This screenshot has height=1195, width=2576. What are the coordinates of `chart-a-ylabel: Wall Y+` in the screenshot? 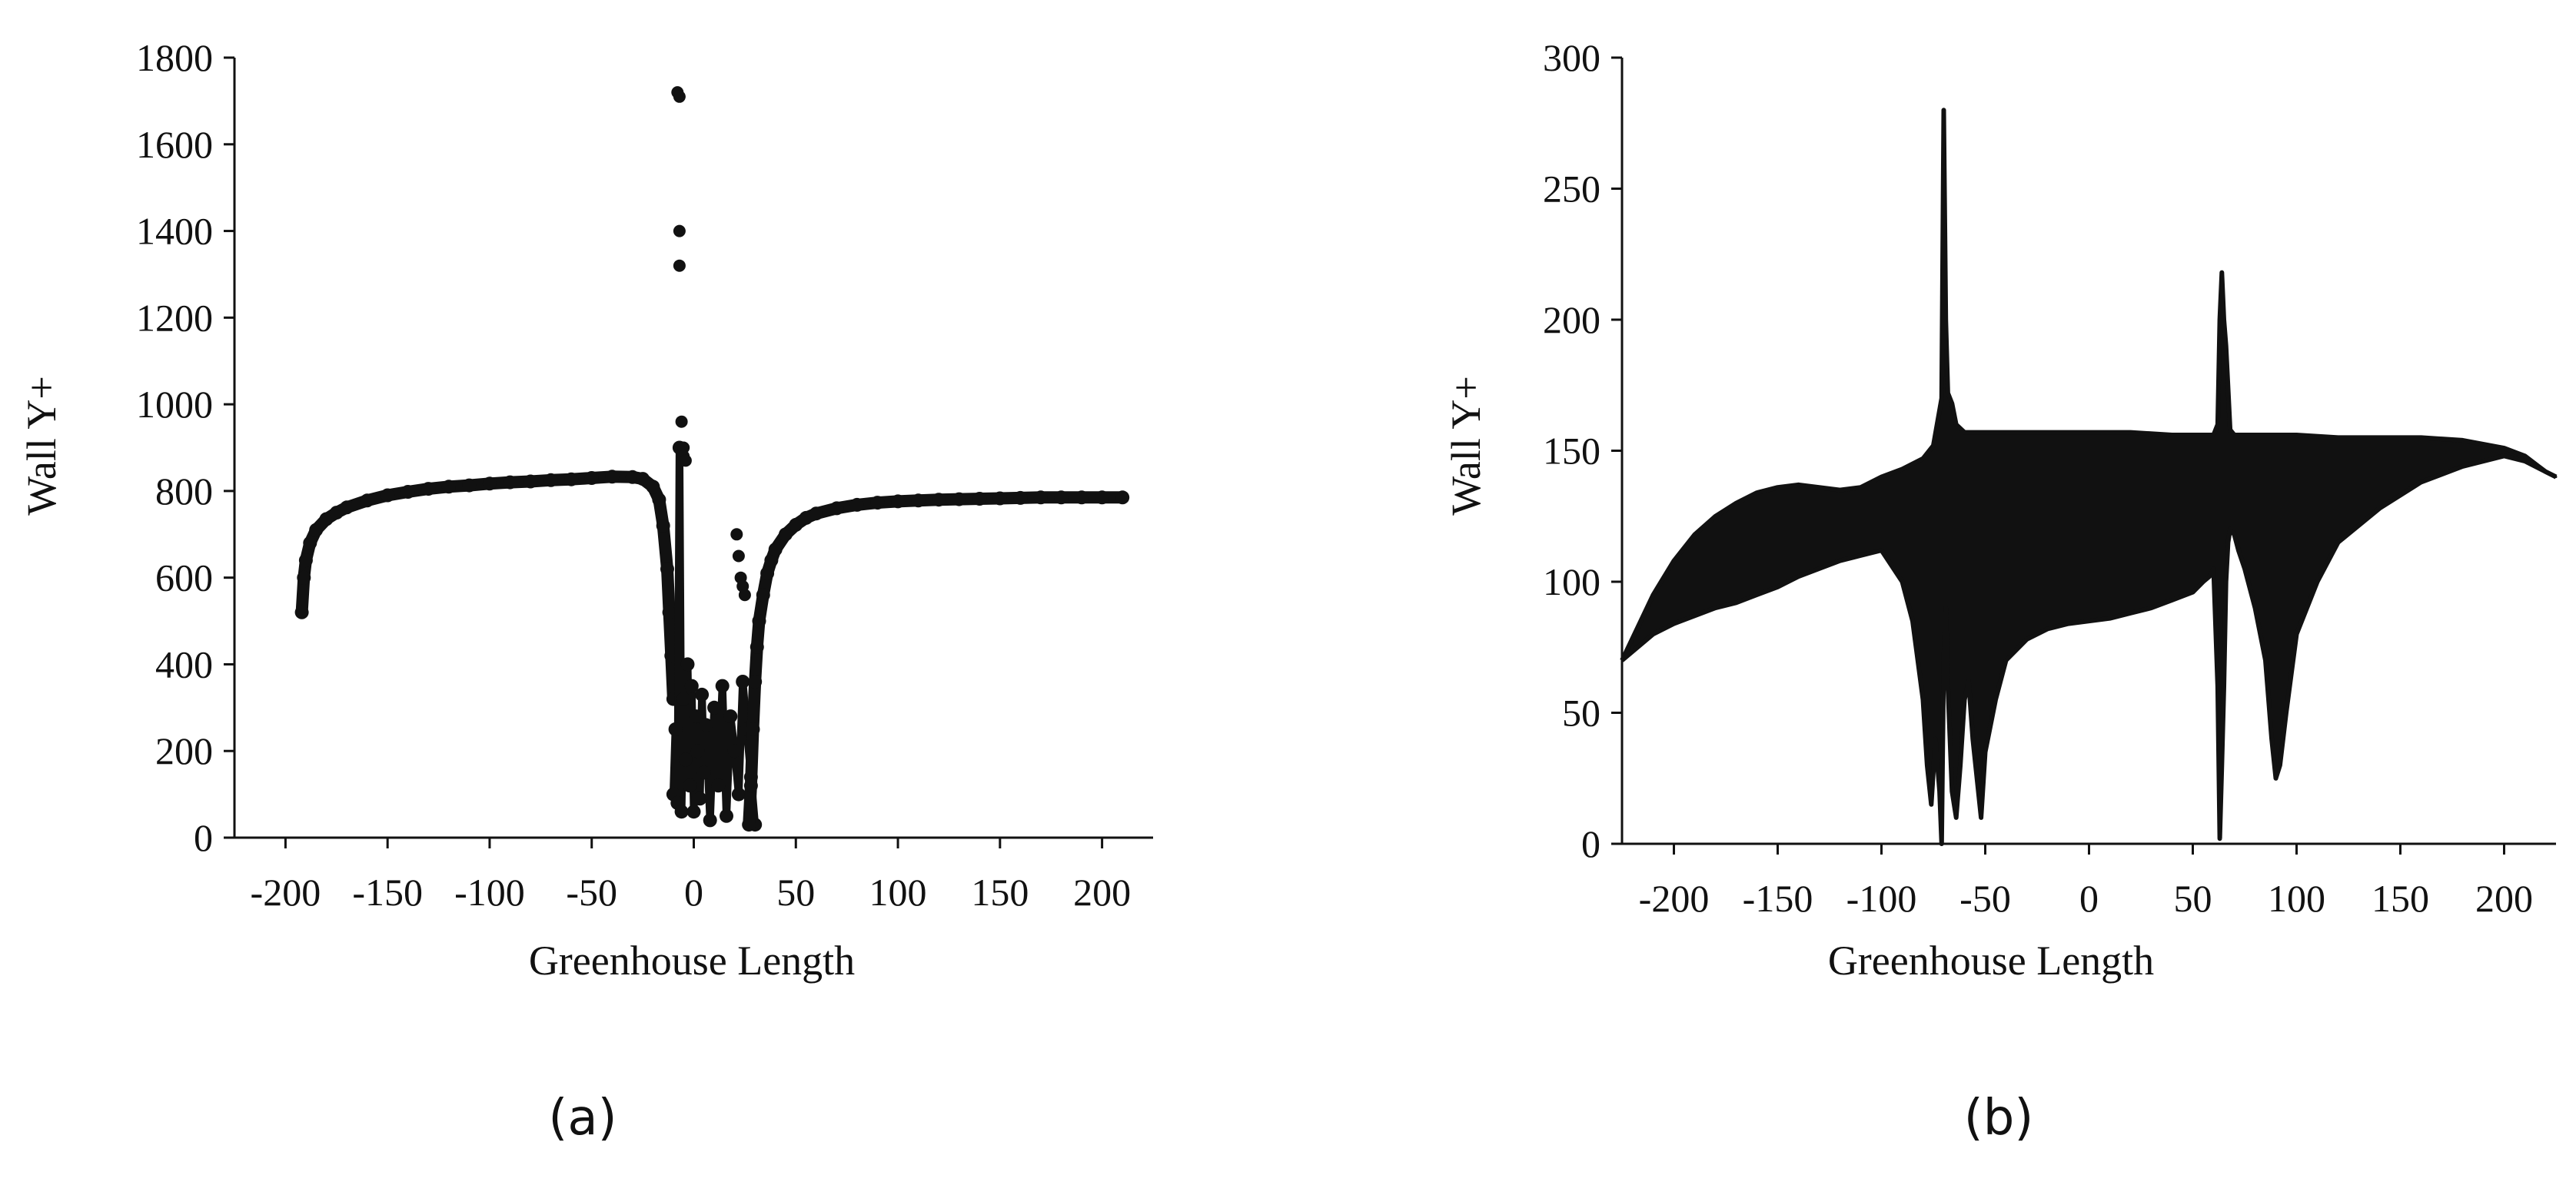 It's located at (41, 446).